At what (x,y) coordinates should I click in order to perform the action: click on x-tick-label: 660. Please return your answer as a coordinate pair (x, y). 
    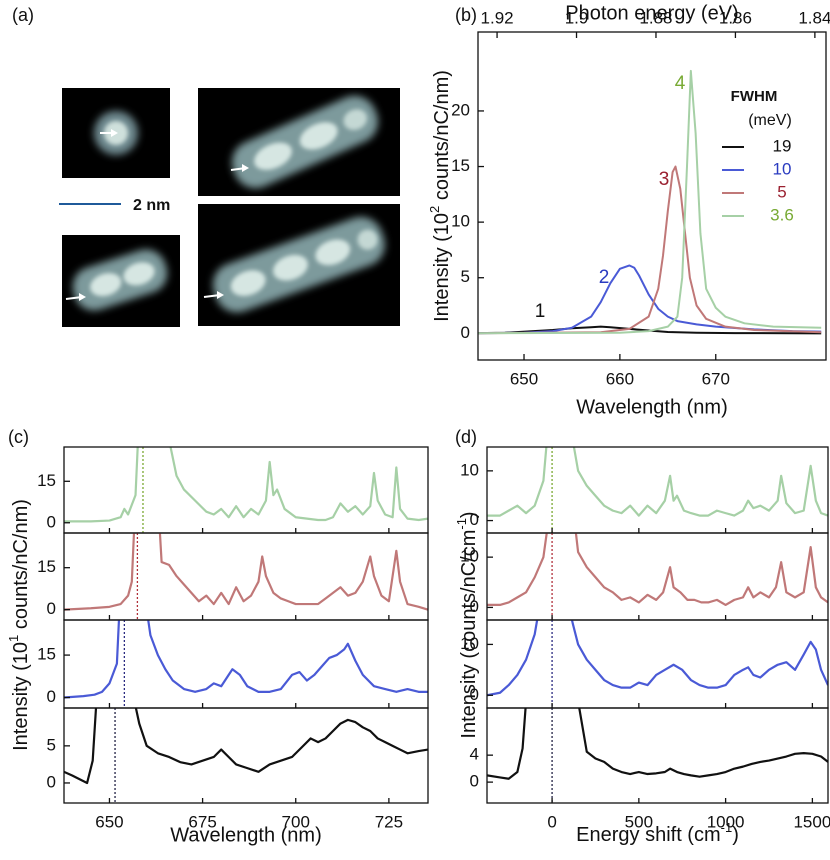
    Looking at the image, I should click on (620, 378).